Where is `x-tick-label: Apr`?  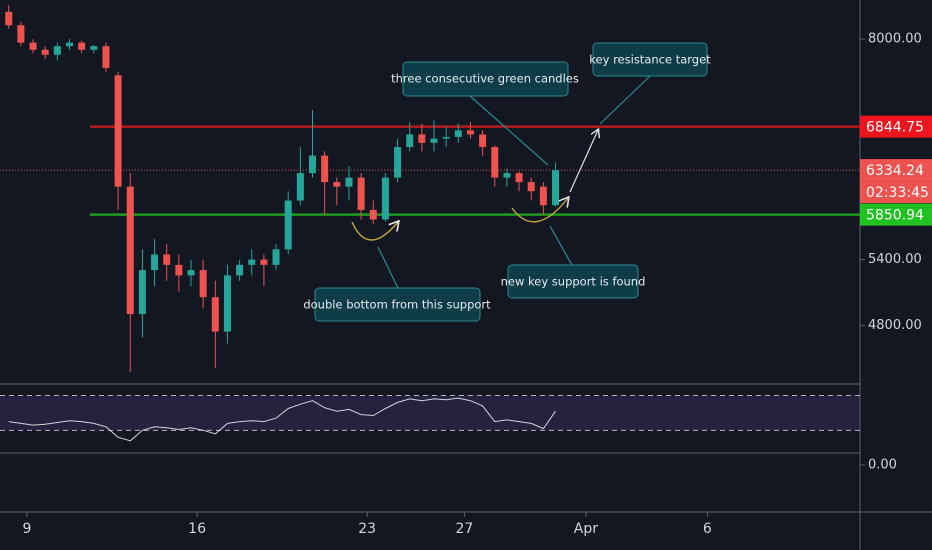
x-tick-label: Apr is located at coordinates (586, 529).